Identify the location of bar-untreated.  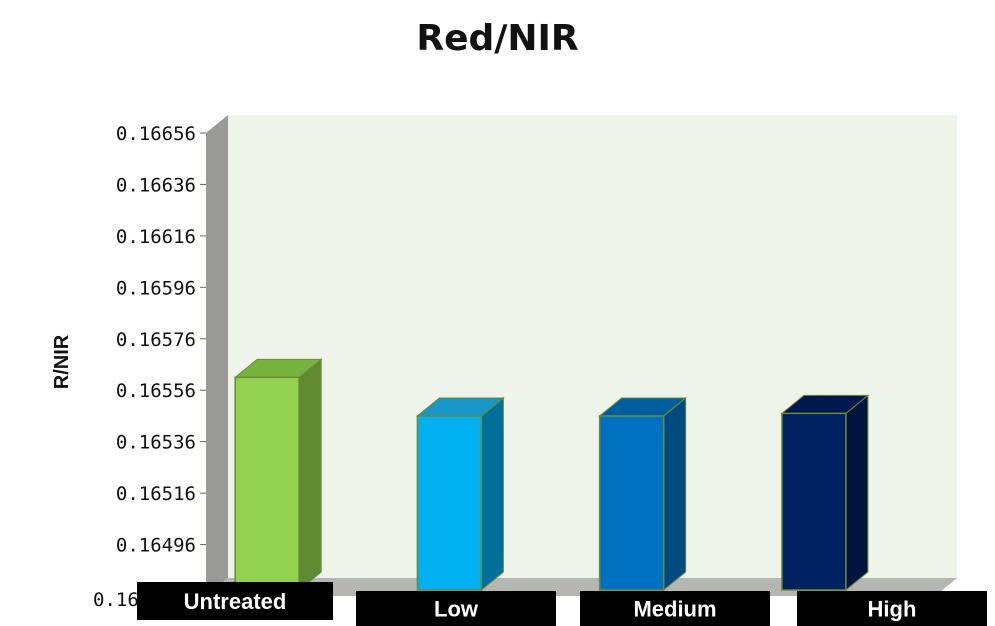
(278, 475).